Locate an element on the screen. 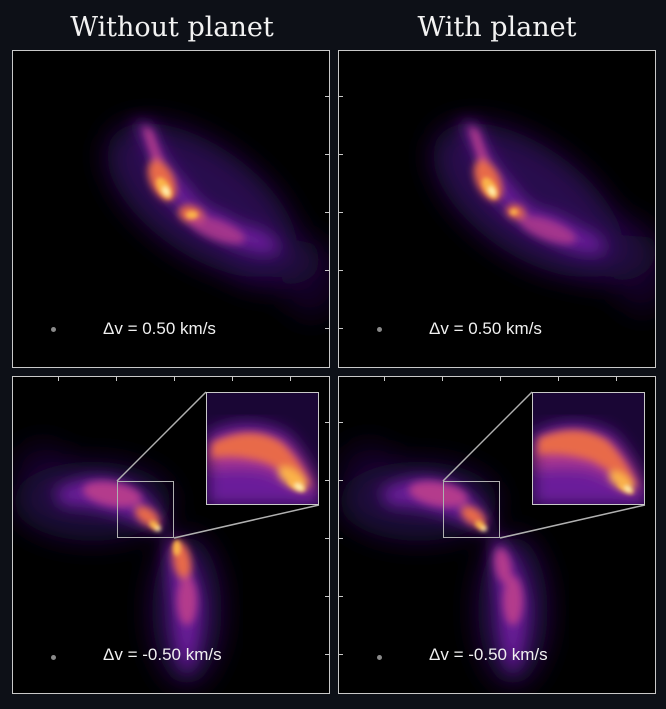  emission-map-top-left is located at coordinates (217, 220).